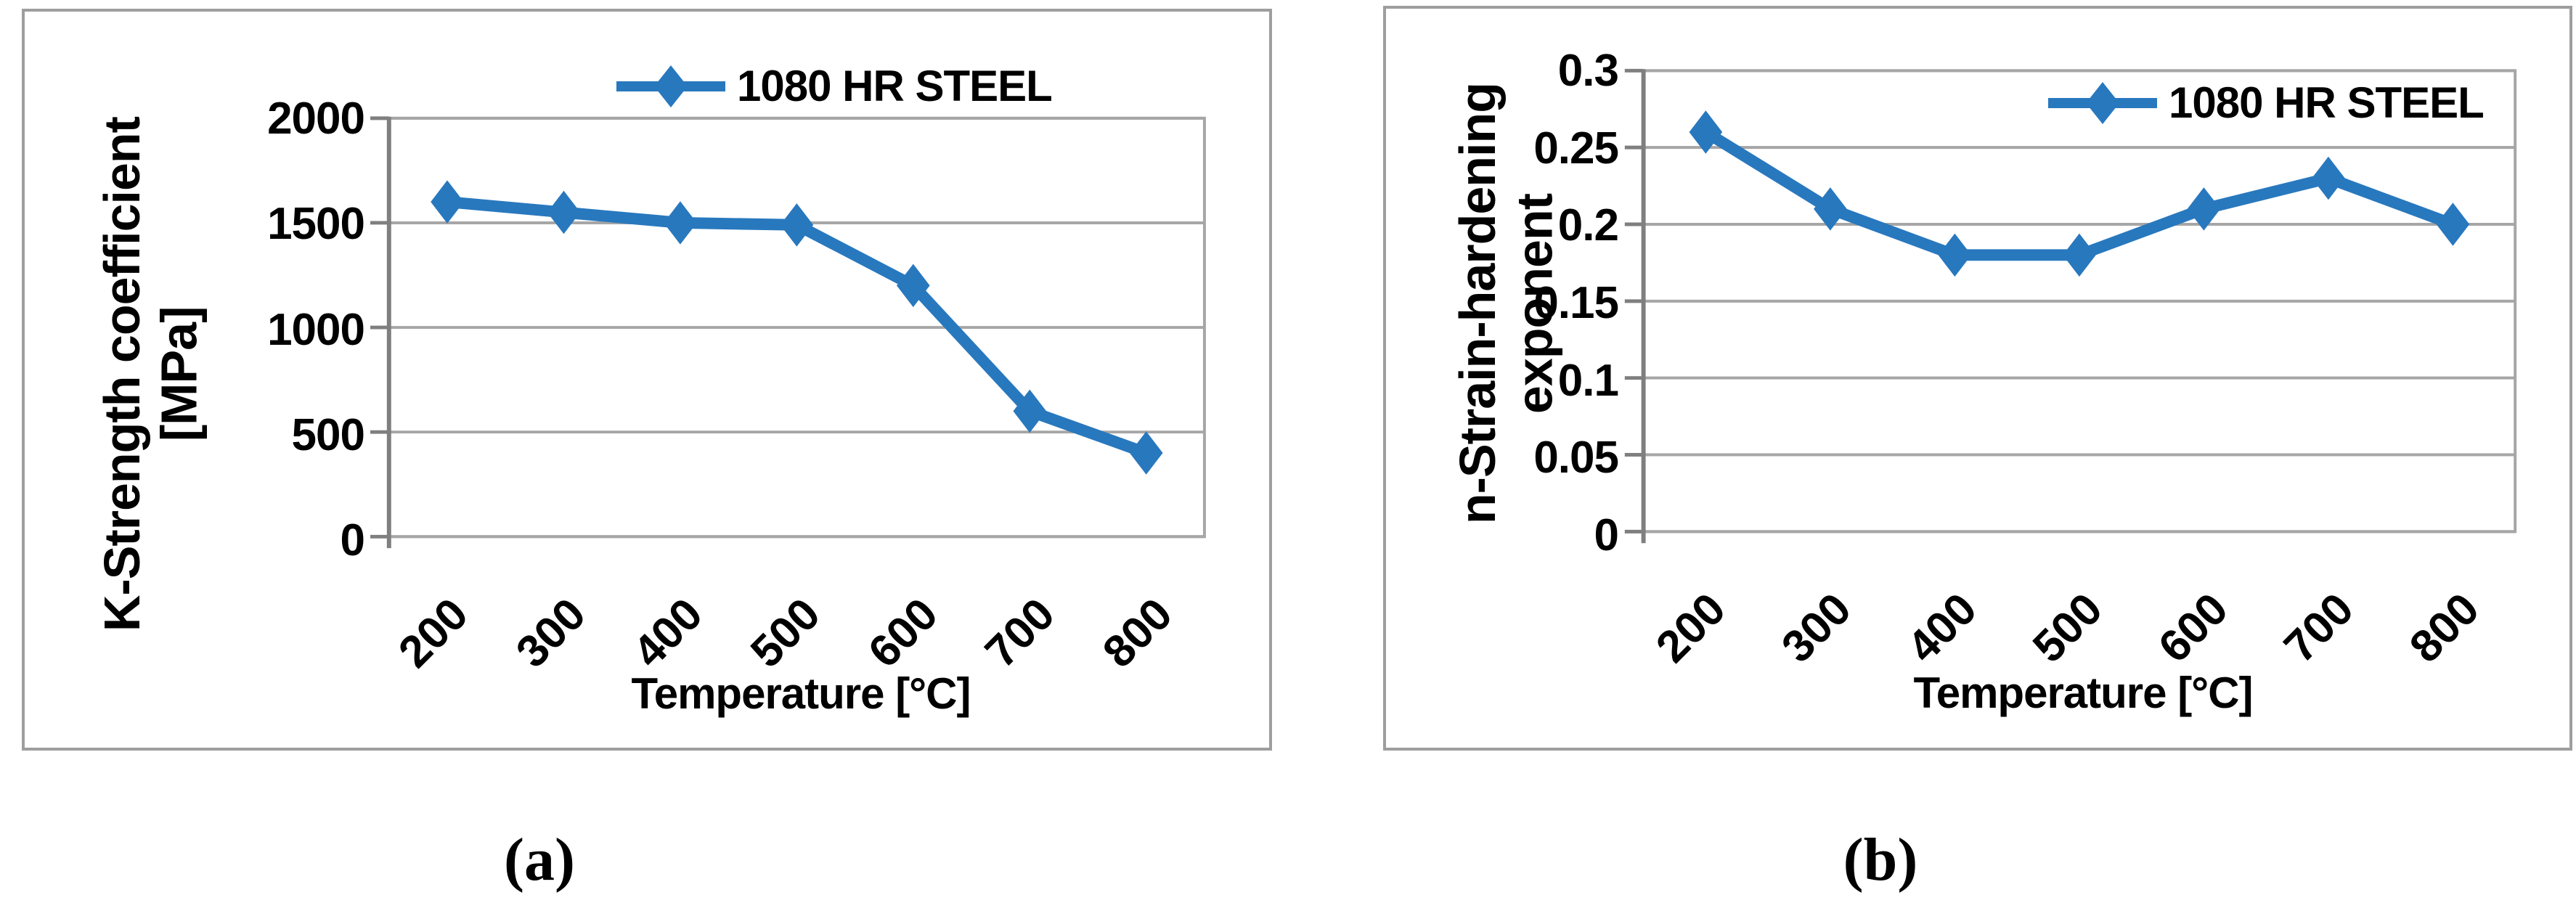  Describe the element at coordinates (1588, 381) in the screenshot. I see `y-tick-label: 0.1` at that location.